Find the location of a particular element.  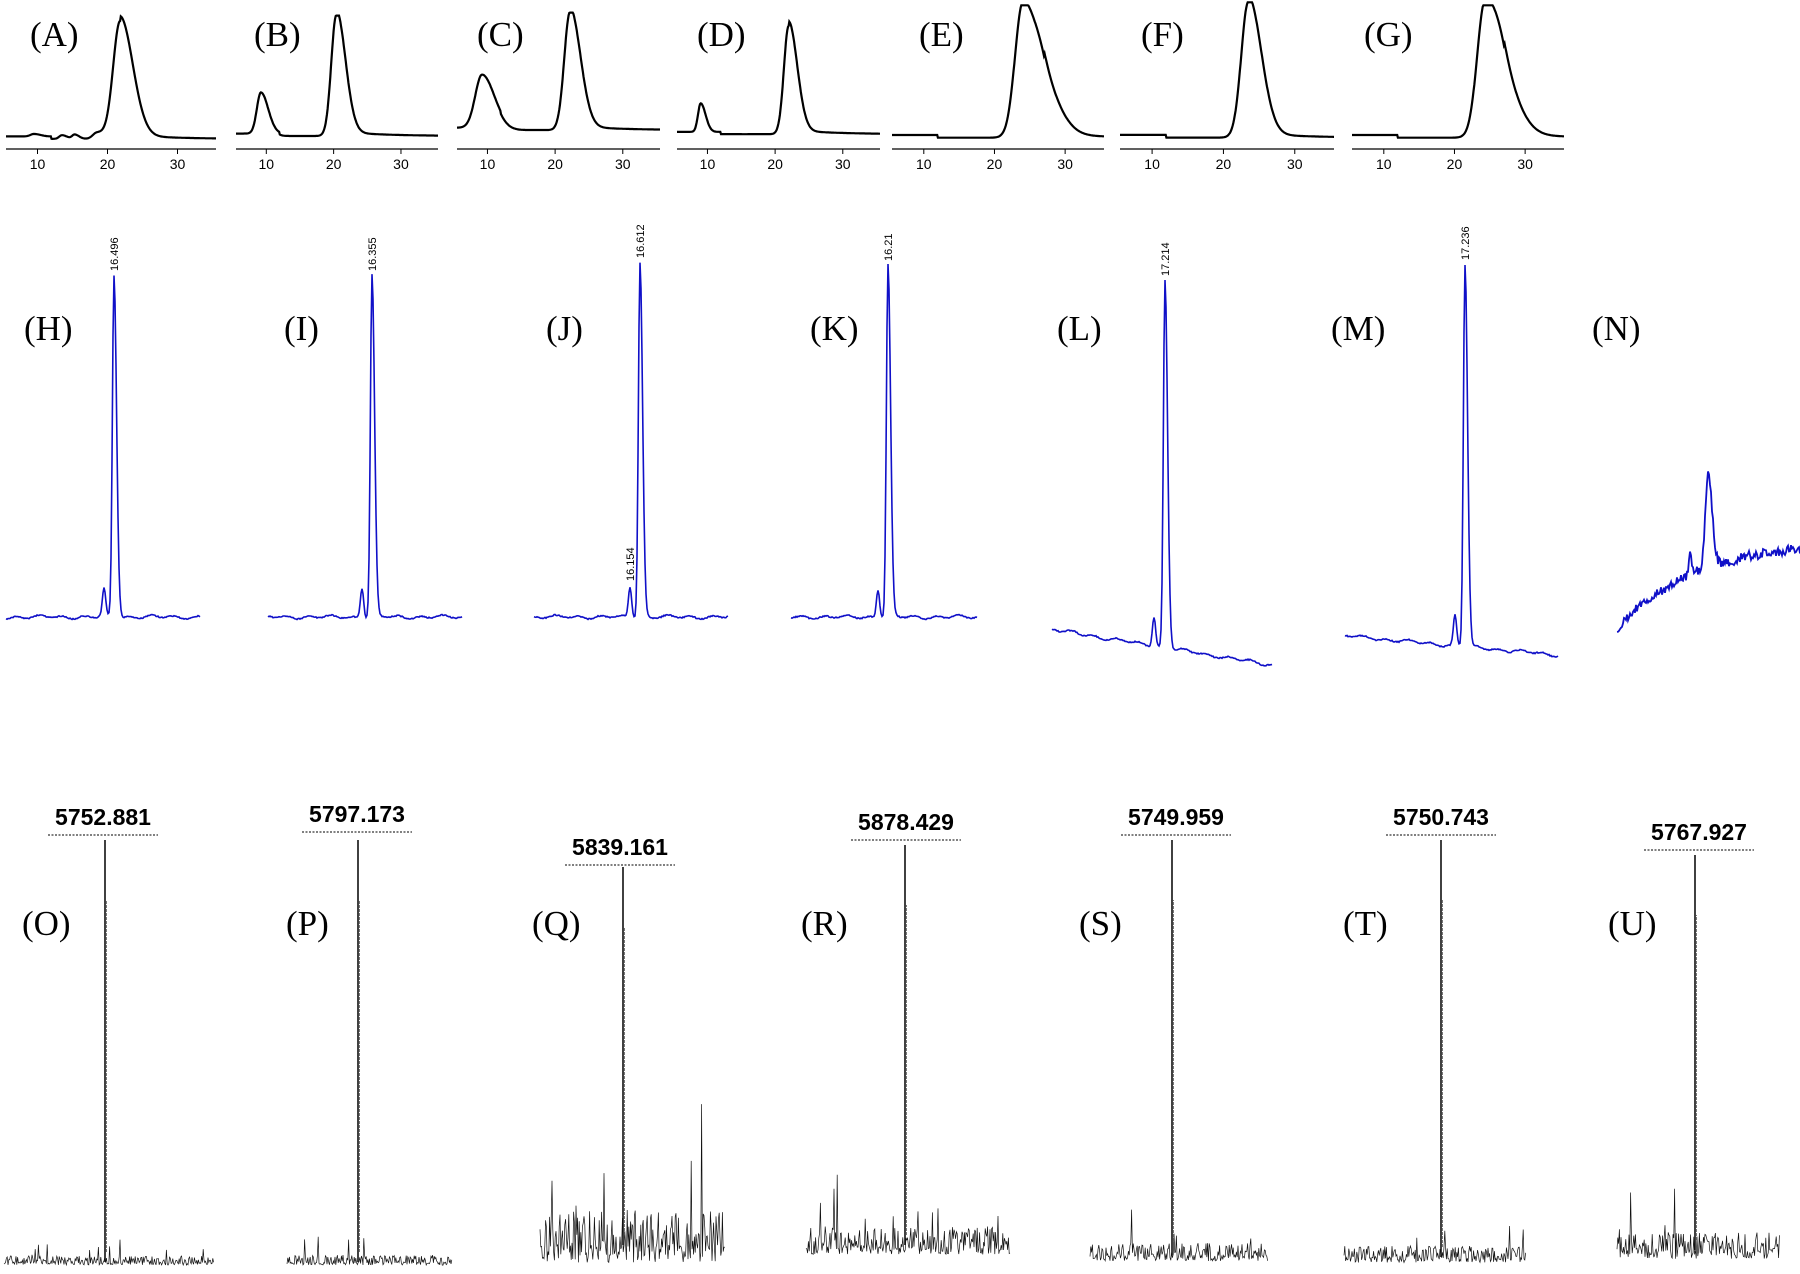

gpc-panel: (F) 10 20 30 is located at coordinates (1227, 86).